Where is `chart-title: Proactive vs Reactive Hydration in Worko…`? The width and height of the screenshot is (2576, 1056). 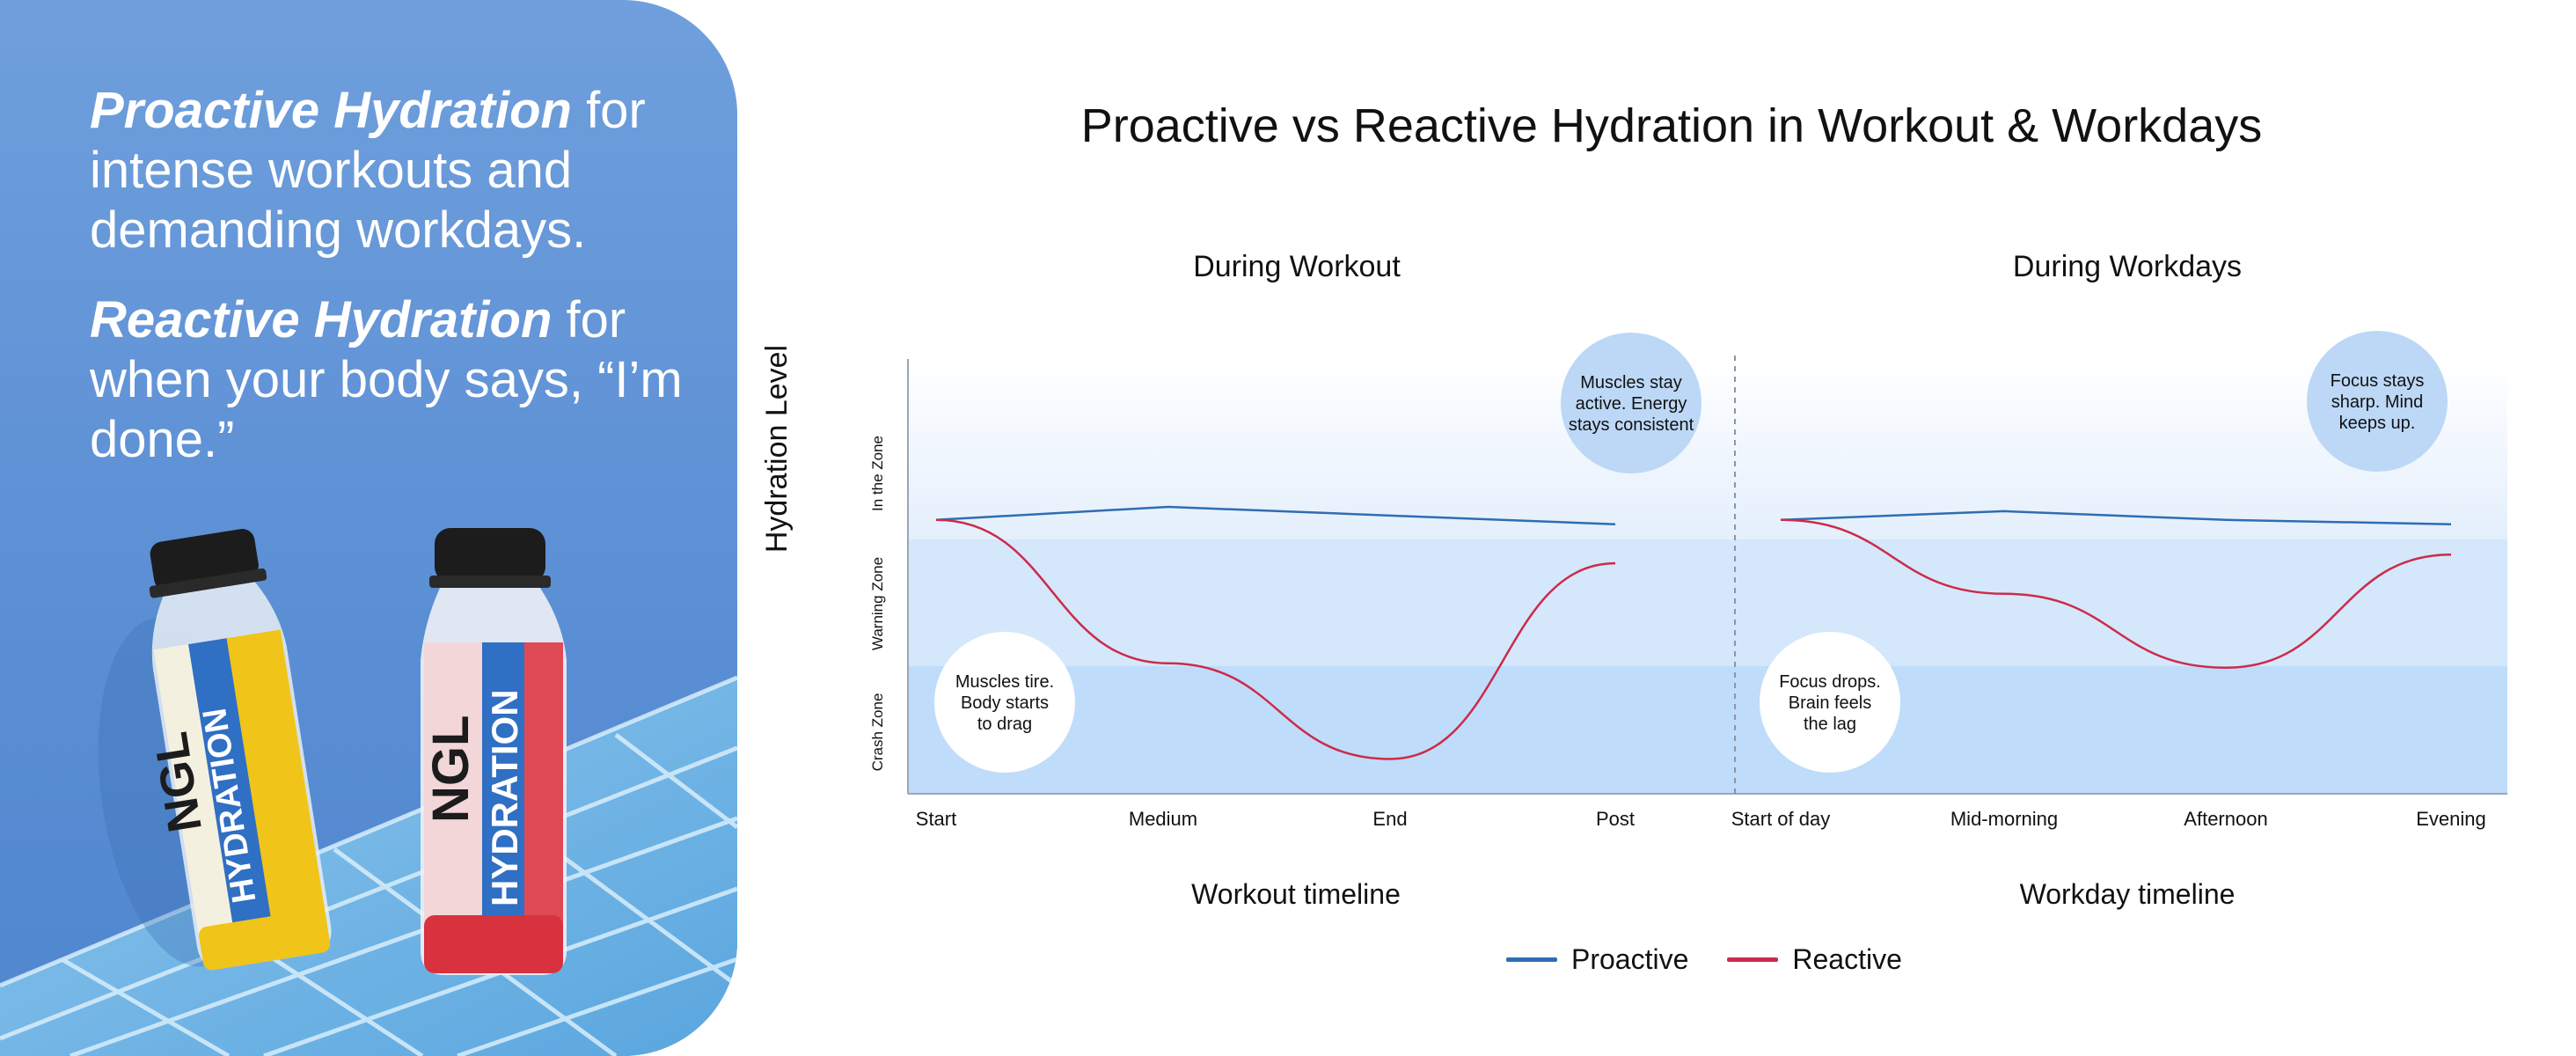
chart-title: Proactive vs Reactive Hydration in Worko… is located at coordinates (1671, 126).